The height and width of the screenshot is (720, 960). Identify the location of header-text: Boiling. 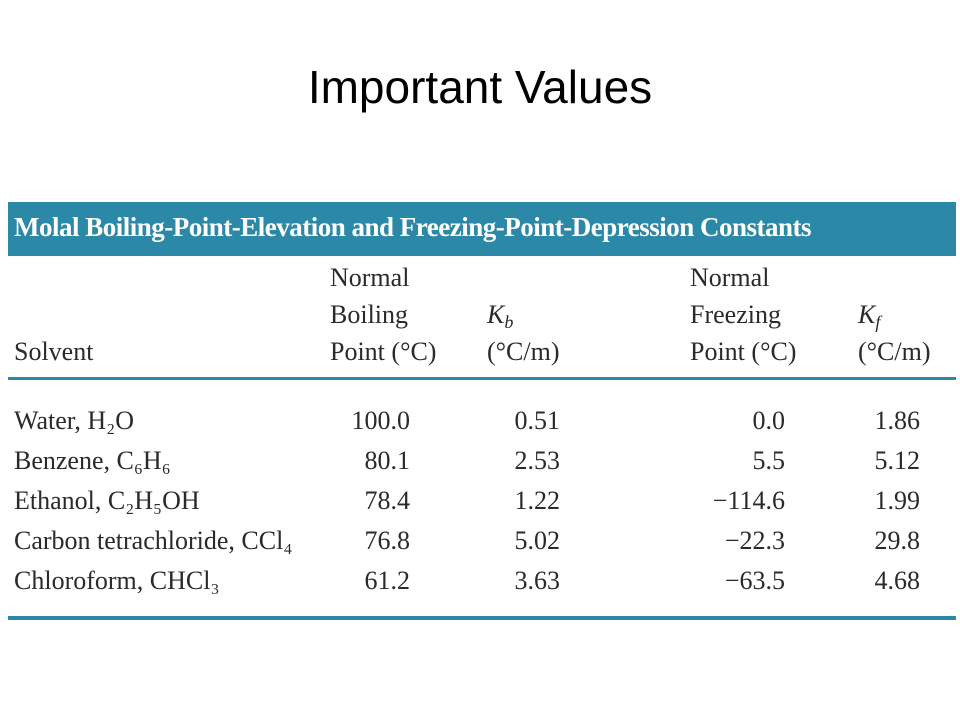
(369, 314).